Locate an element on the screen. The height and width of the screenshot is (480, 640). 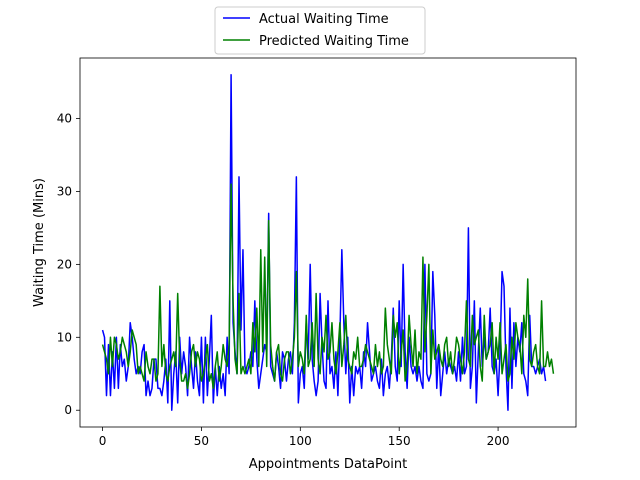
legend-label-actual: Actual Waiting Time is located at coordinates (324, 19).